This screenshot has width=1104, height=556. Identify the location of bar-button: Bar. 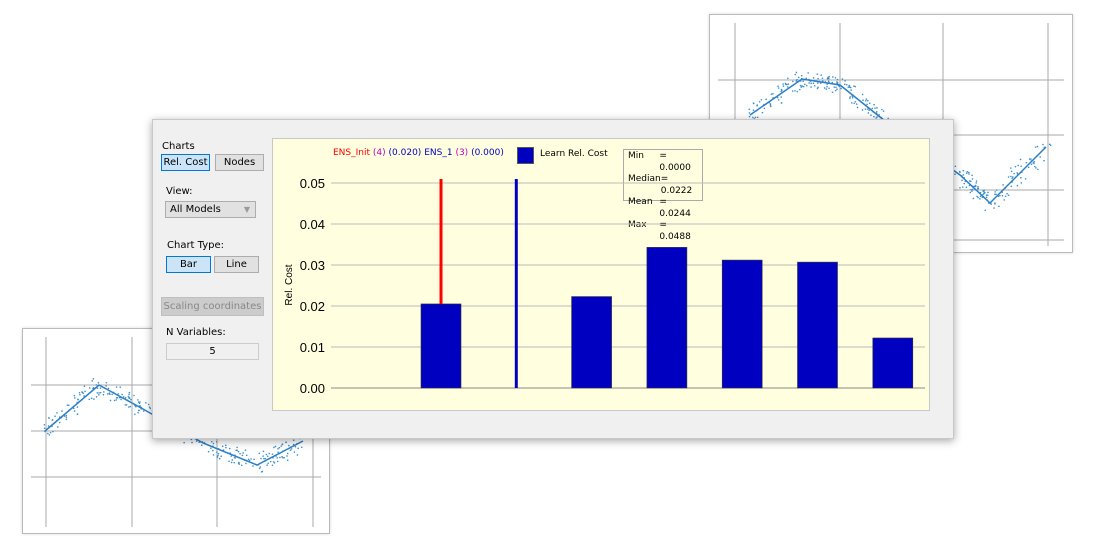
(188, 264).